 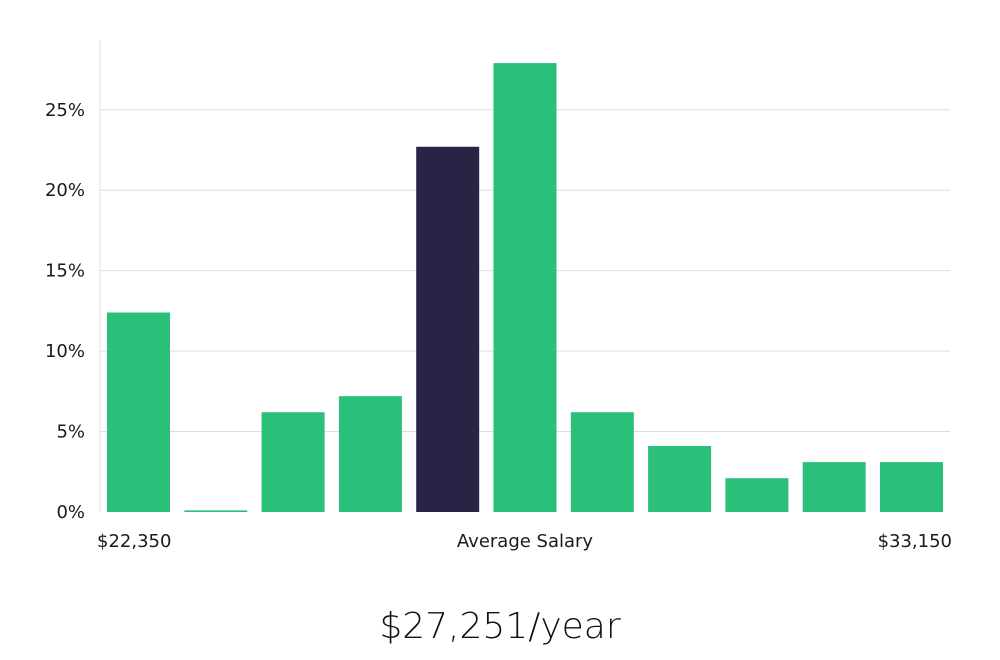 I want to click on x-label-min: $22,350, so click(x=134, y=541).